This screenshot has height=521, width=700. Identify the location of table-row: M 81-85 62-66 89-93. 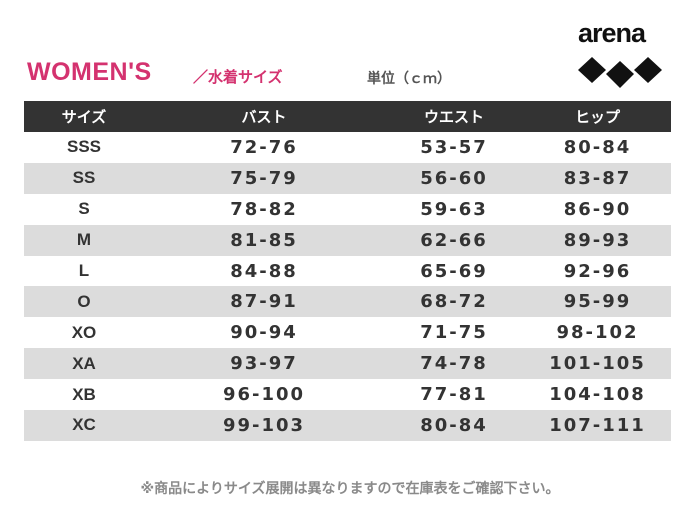
(347, 240).